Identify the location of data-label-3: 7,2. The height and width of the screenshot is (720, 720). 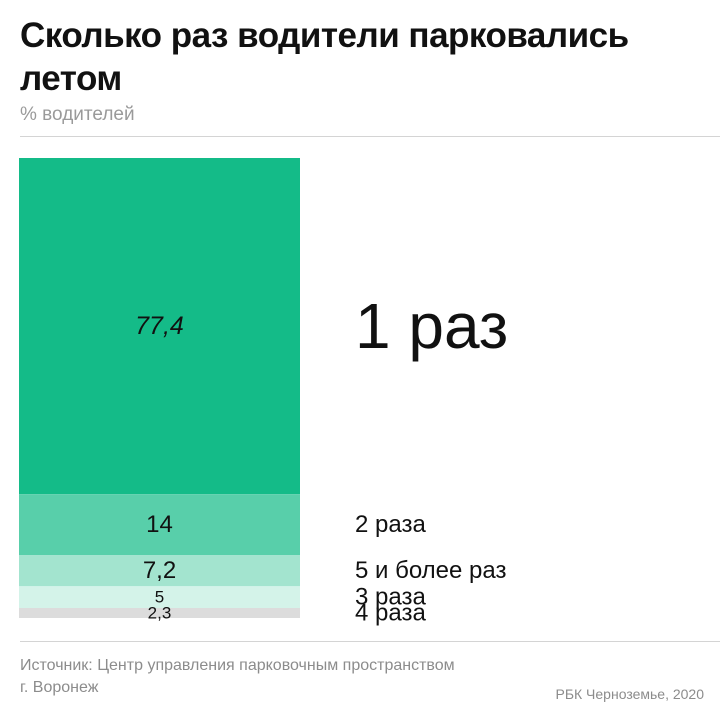
(159, 570).